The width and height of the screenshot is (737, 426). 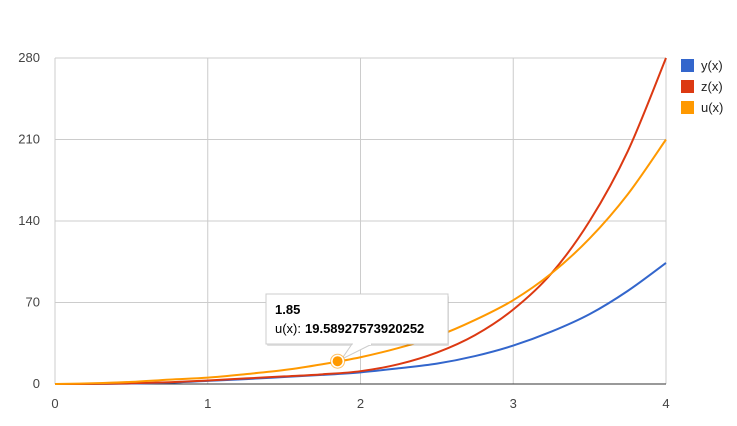 I want to click on tooltip-series-line: u(x): 19.58927573920252, so click(x=349, y=328).